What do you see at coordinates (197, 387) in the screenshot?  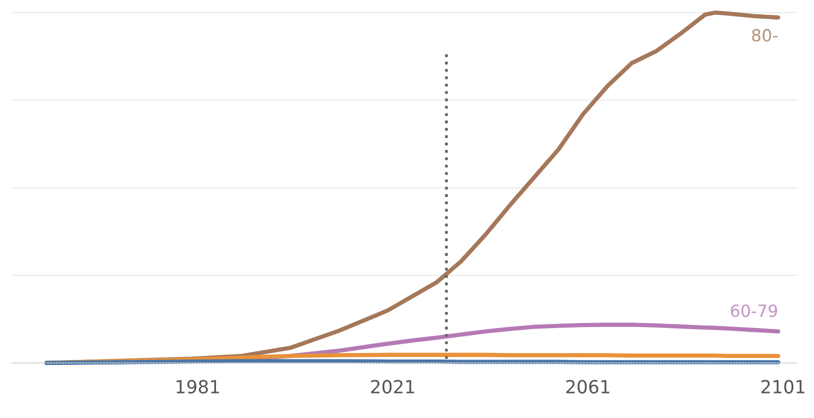 I see `x-tick-label: 1981` at bounding box center [197, 387].